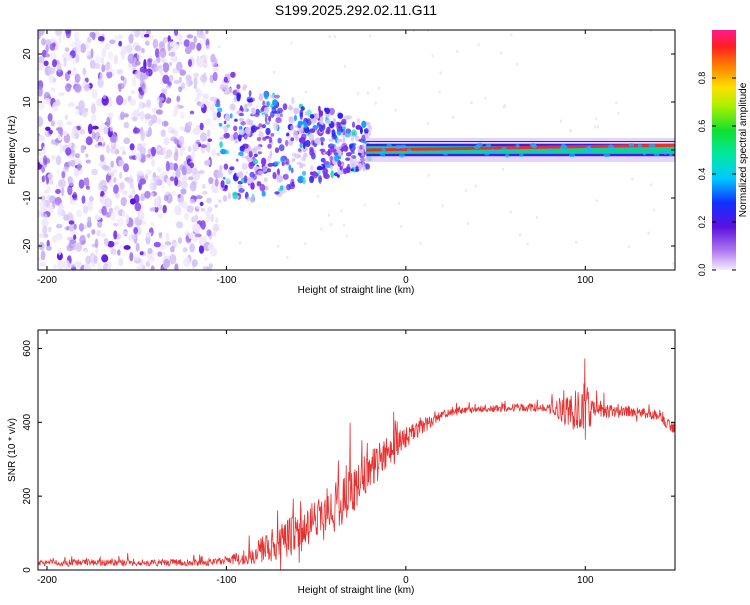  Describe the element at coordinates (702, 126) in the screenshot. I see `colorbar-tick-label: 0.6` at that location.